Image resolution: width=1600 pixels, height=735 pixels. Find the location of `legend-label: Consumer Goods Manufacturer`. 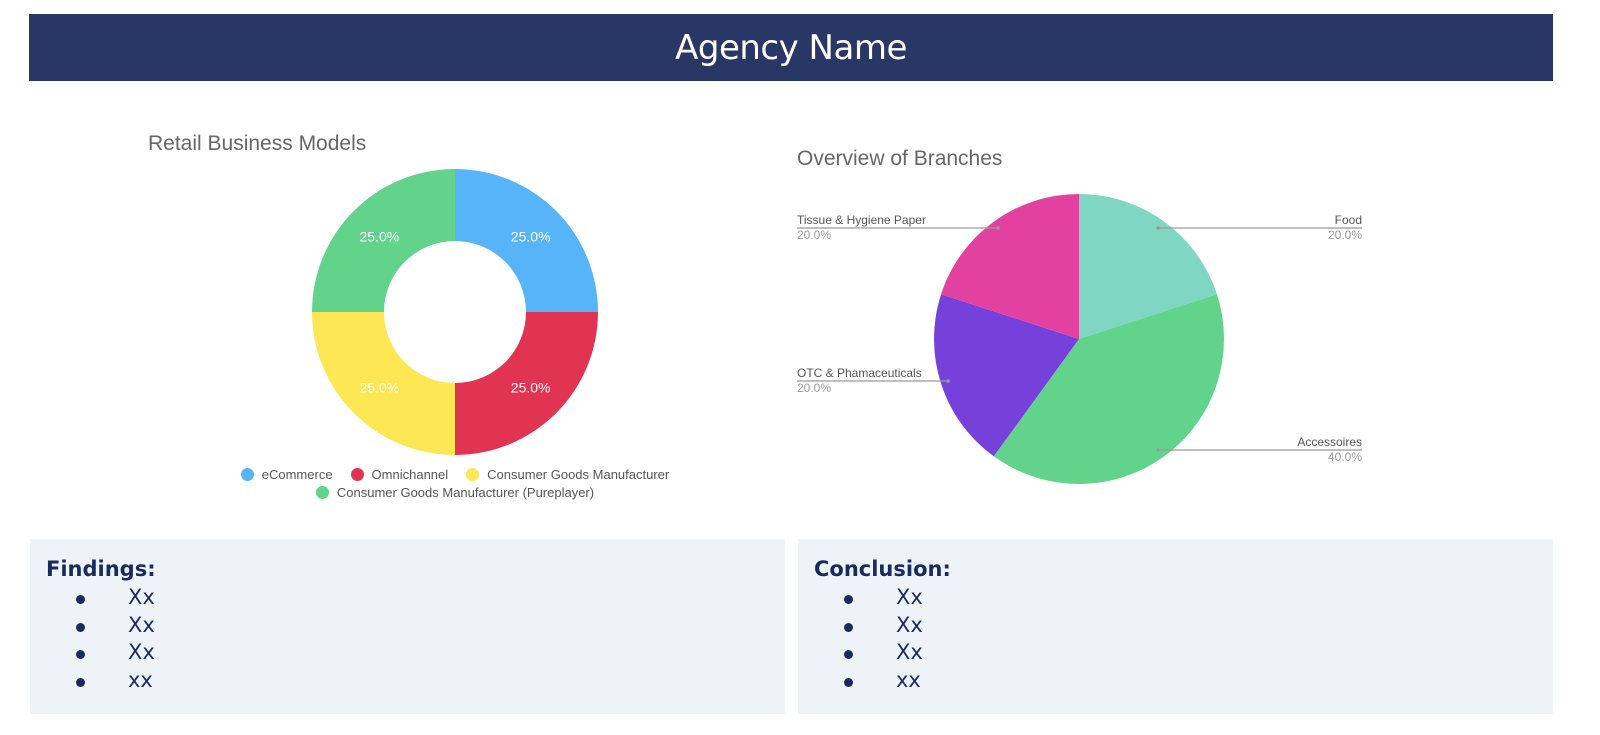

legend-label: Consumer Goods Manufacturer is located at coordinates (578, 474).